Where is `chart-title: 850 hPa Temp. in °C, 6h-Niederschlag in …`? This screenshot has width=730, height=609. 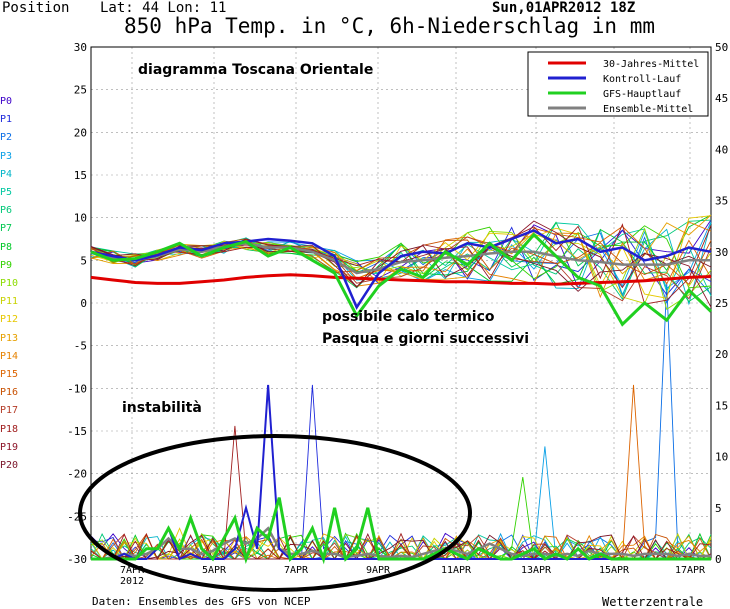
chart-title: 850 hPa Temp. in °C, 6h-Niederschlag in … is located at coordinates (390, 26).